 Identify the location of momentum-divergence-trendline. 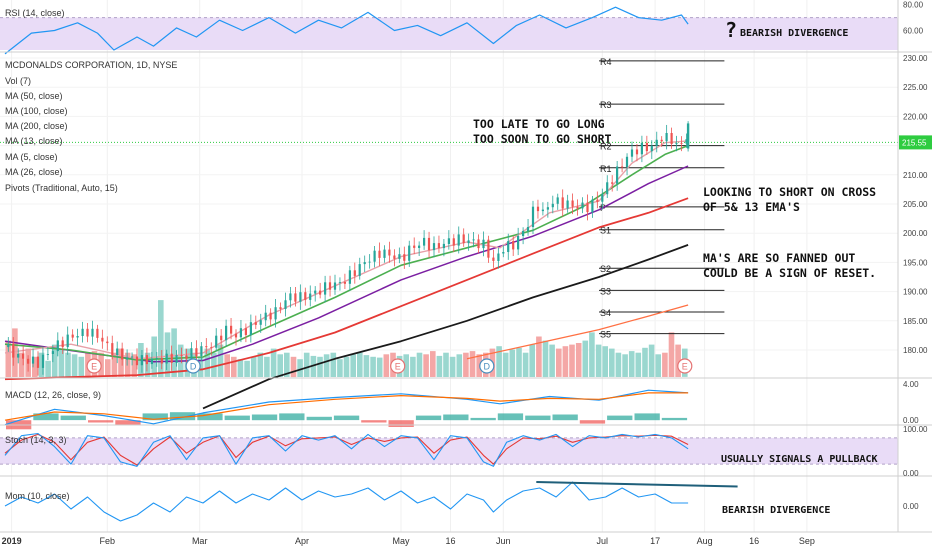
(637, 484).